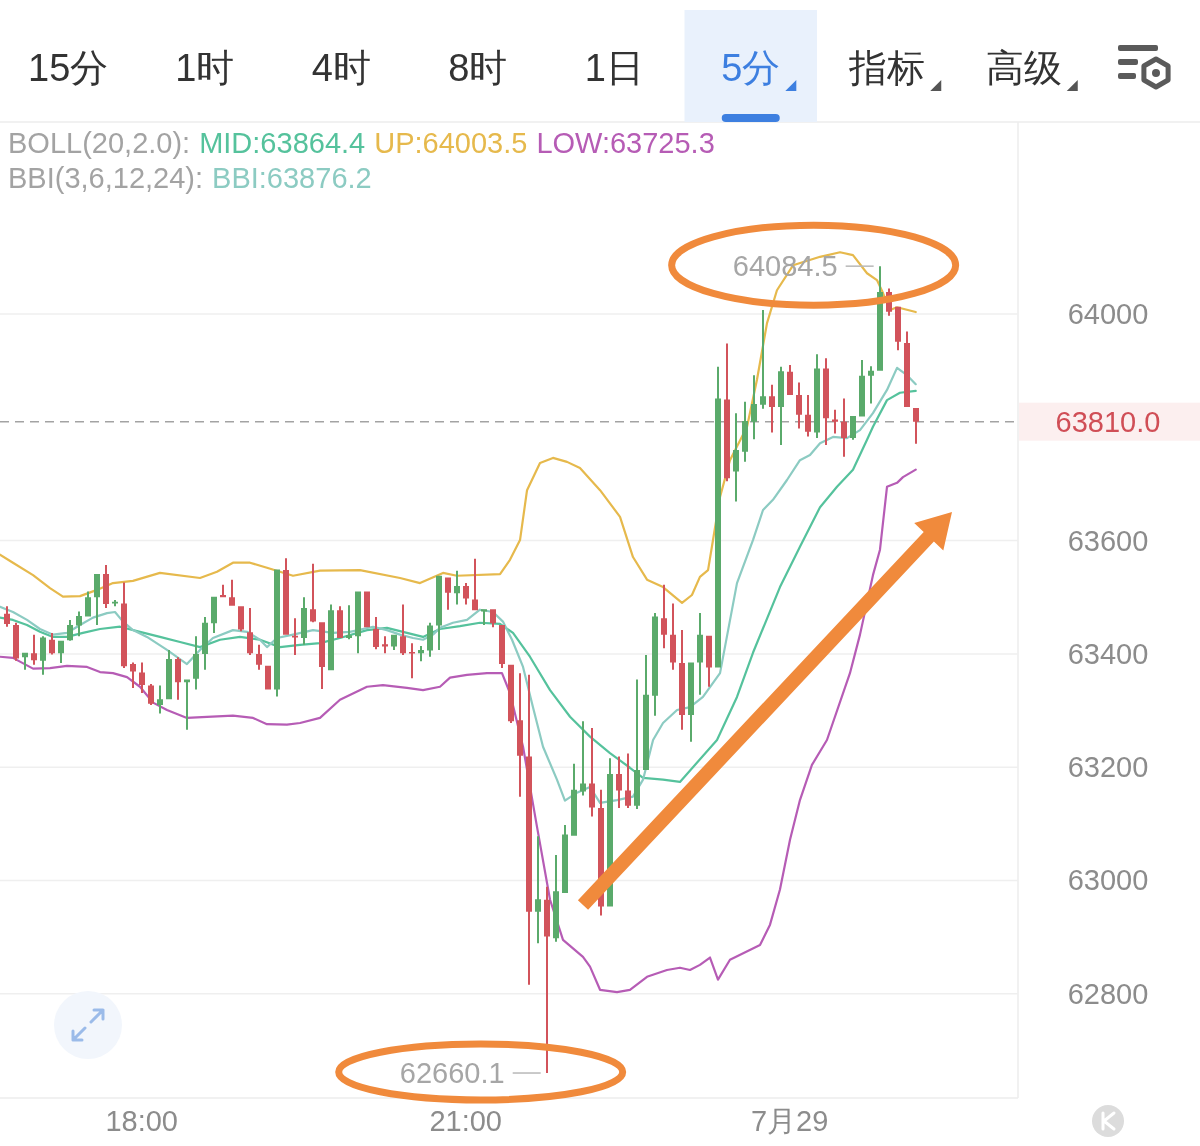 The height and width of the screenshot is (1146, 1200). What do you see at coordinates (625, 143) in the screenshot?
I see `text: LOW:63725.3` at bounding box center [625, 143].